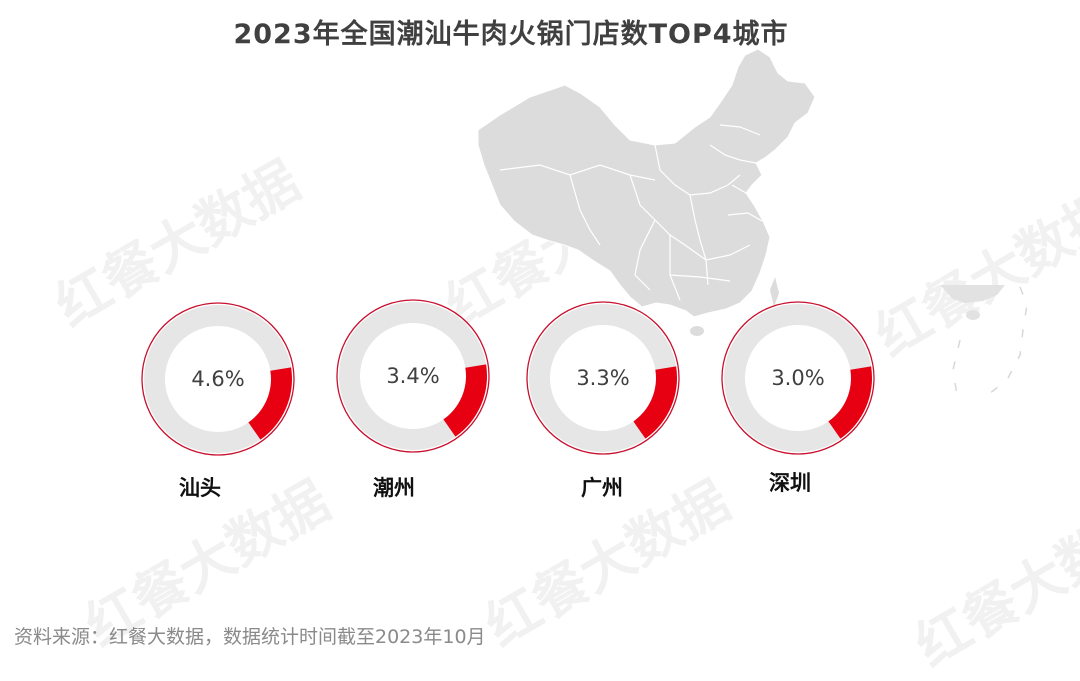 The width and height of the screenshot is (1080, 681). What do you see at coordinates (984, 341) in the screenshot?
I see `south-china-sea-inset` at bounding box center [984, 341].